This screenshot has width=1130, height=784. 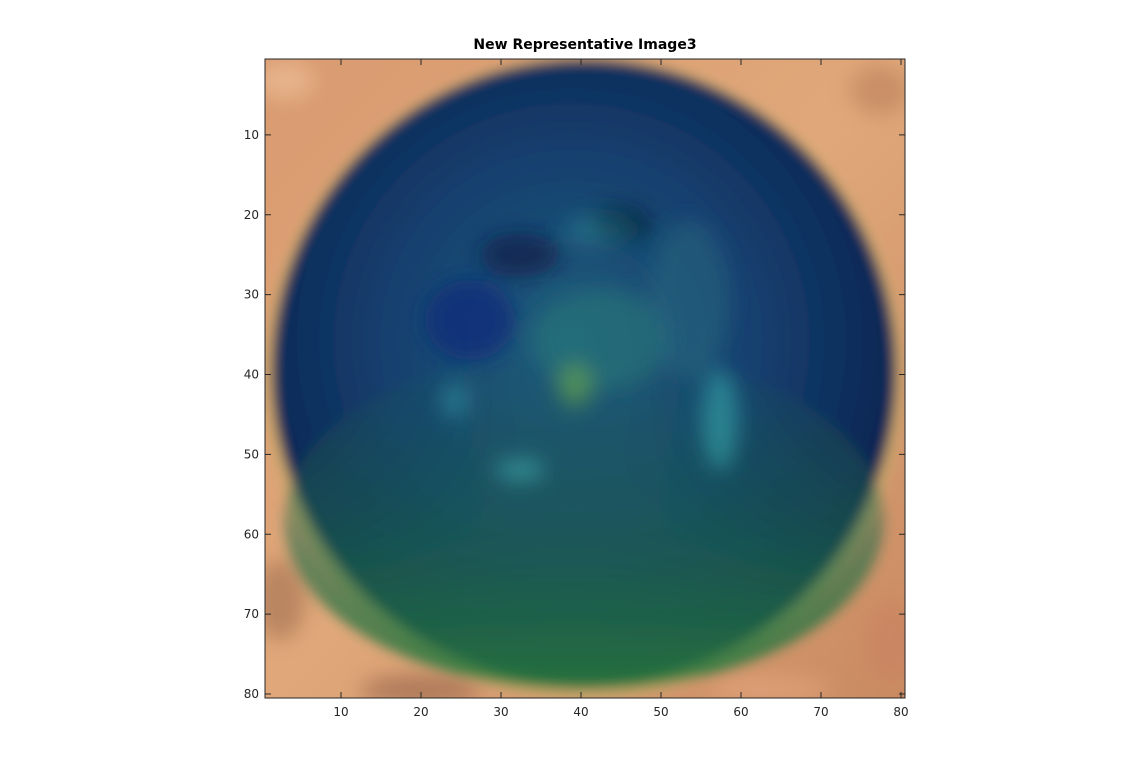 What do you see at coordinates (420, 712) in the screenshot?
I see `x-tick-label: 20` at bounding box center [420, 712].